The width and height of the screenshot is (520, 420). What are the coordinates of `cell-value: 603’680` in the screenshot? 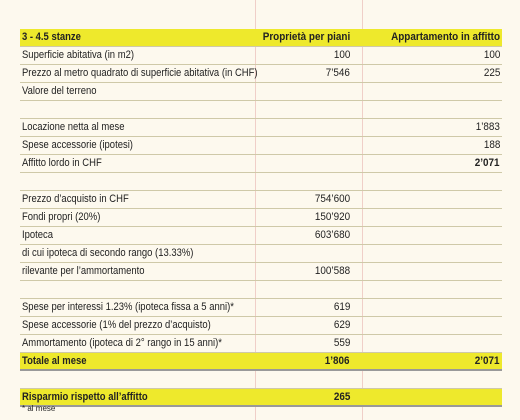 It's located at (332, 235).